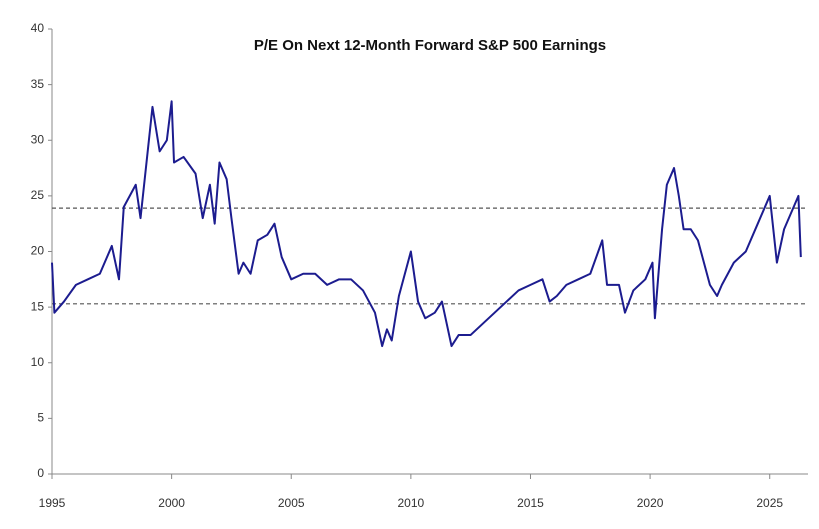  I want to click on x-tick-label: 1995, so click(52, 503).